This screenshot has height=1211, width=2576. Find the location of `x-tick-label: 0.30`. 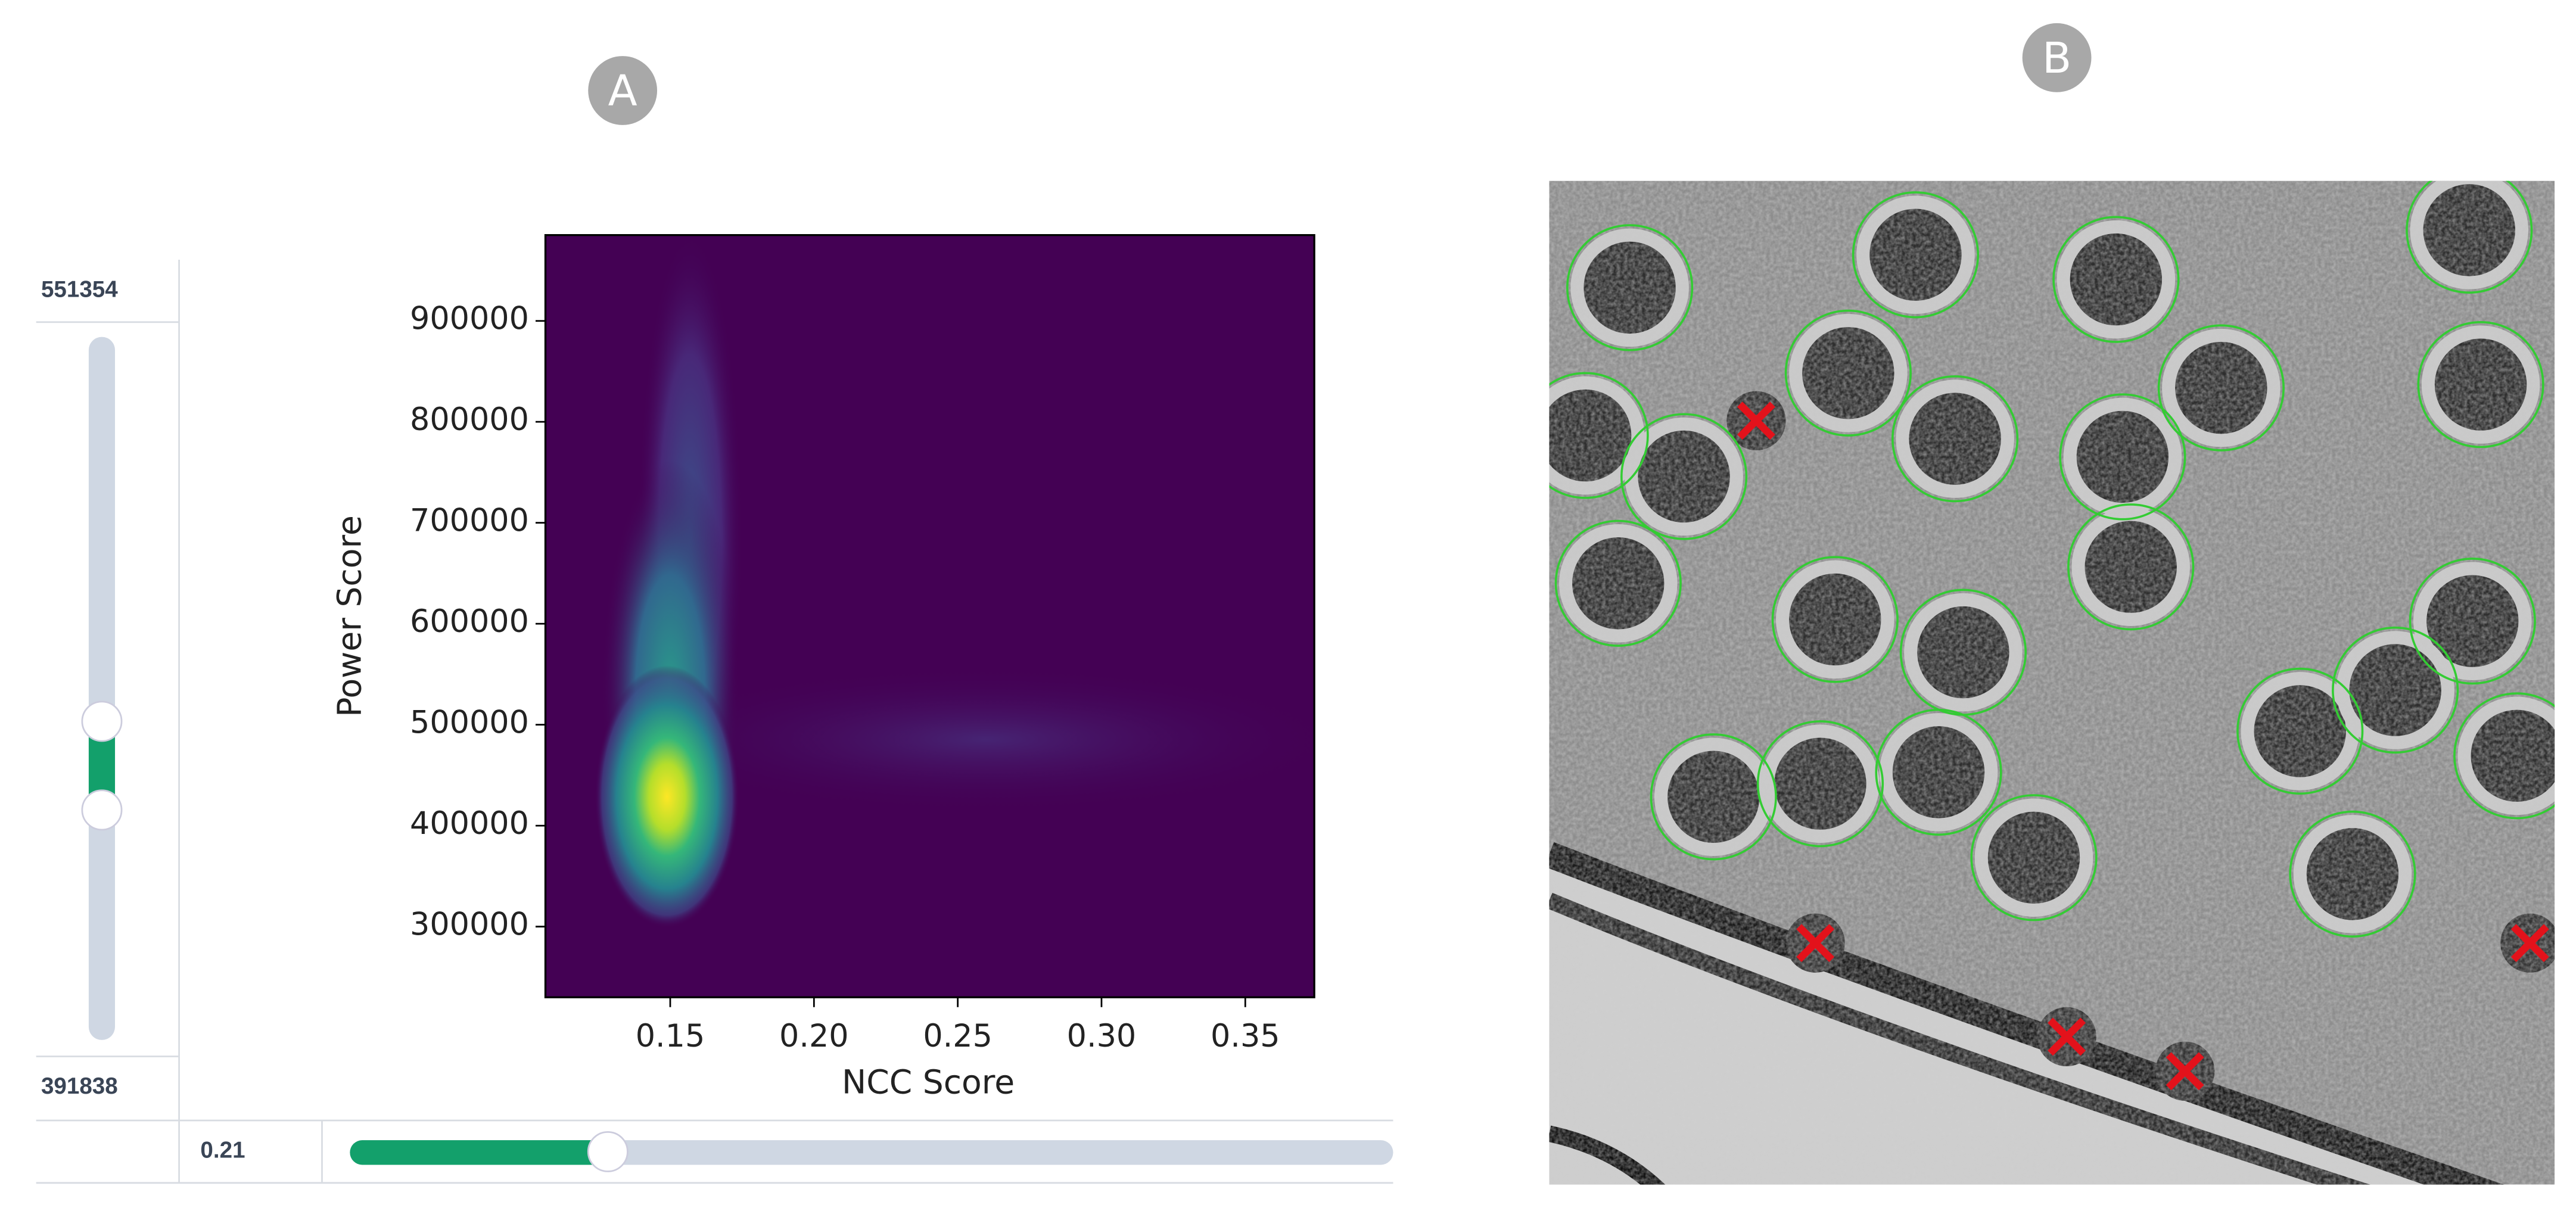

x-tick-label: 0.30 is located at coordinates (1102, 1036).